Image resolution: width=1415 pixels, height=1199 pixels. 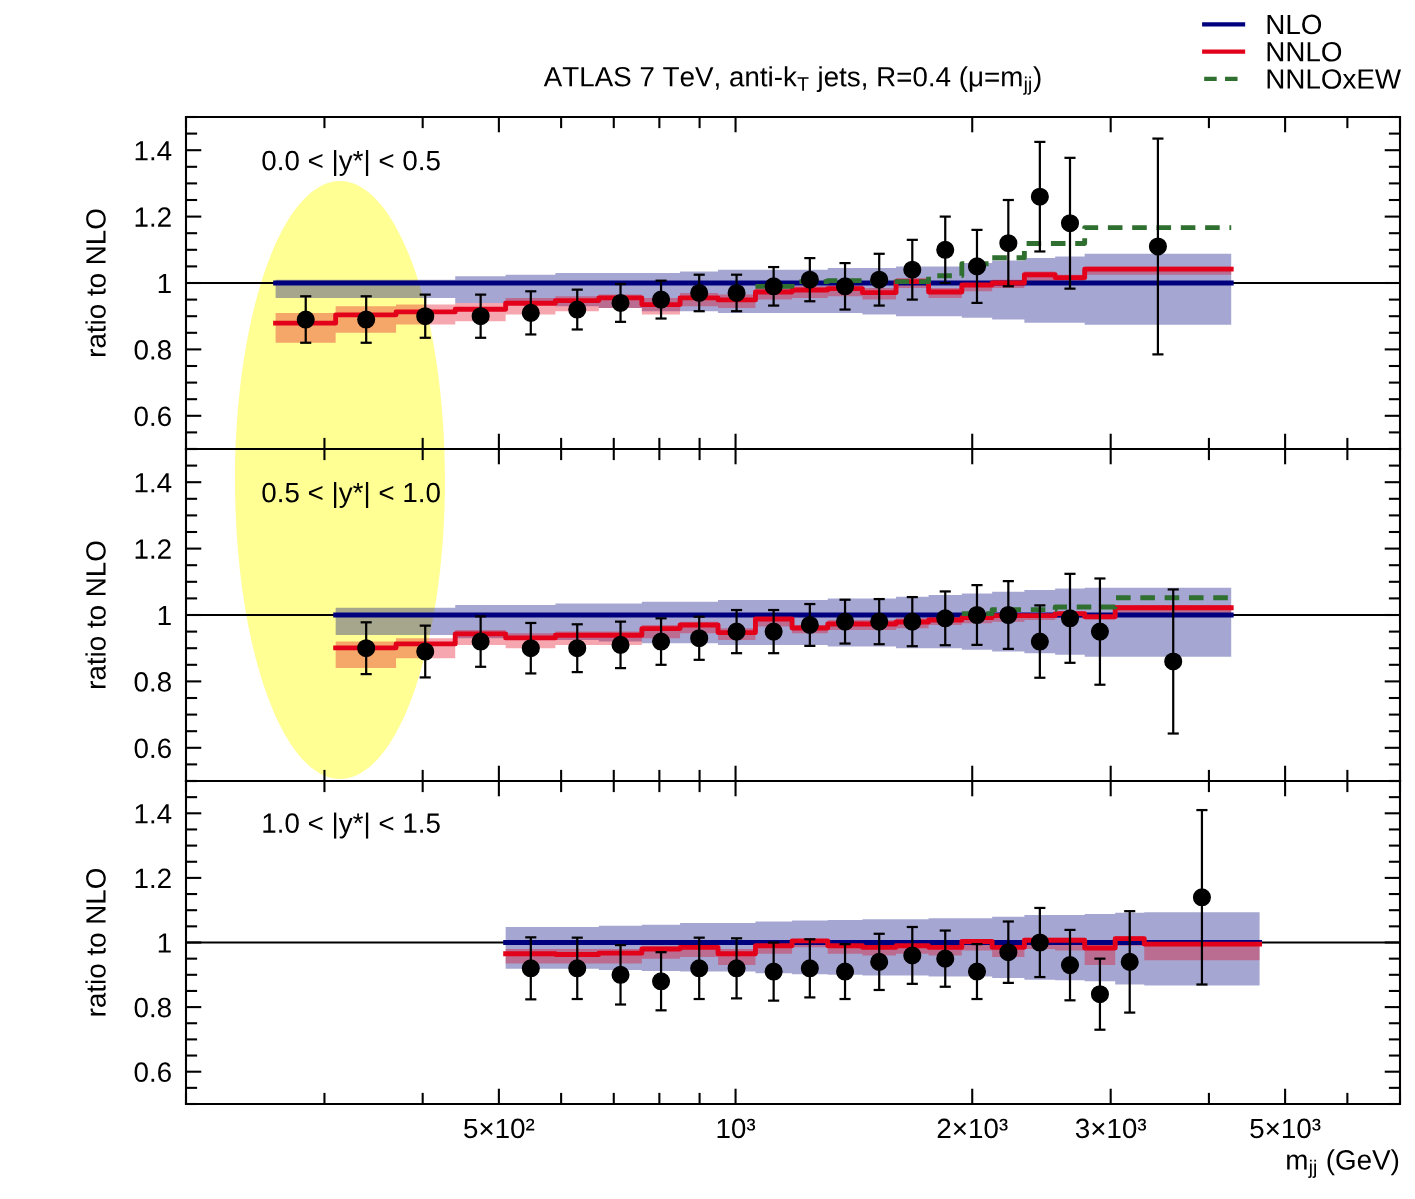 What do you see at coordinates (1334, 79) in the screenshot?
I see `legend-label: NNLOxEW` at bounding box center [1334, 79].